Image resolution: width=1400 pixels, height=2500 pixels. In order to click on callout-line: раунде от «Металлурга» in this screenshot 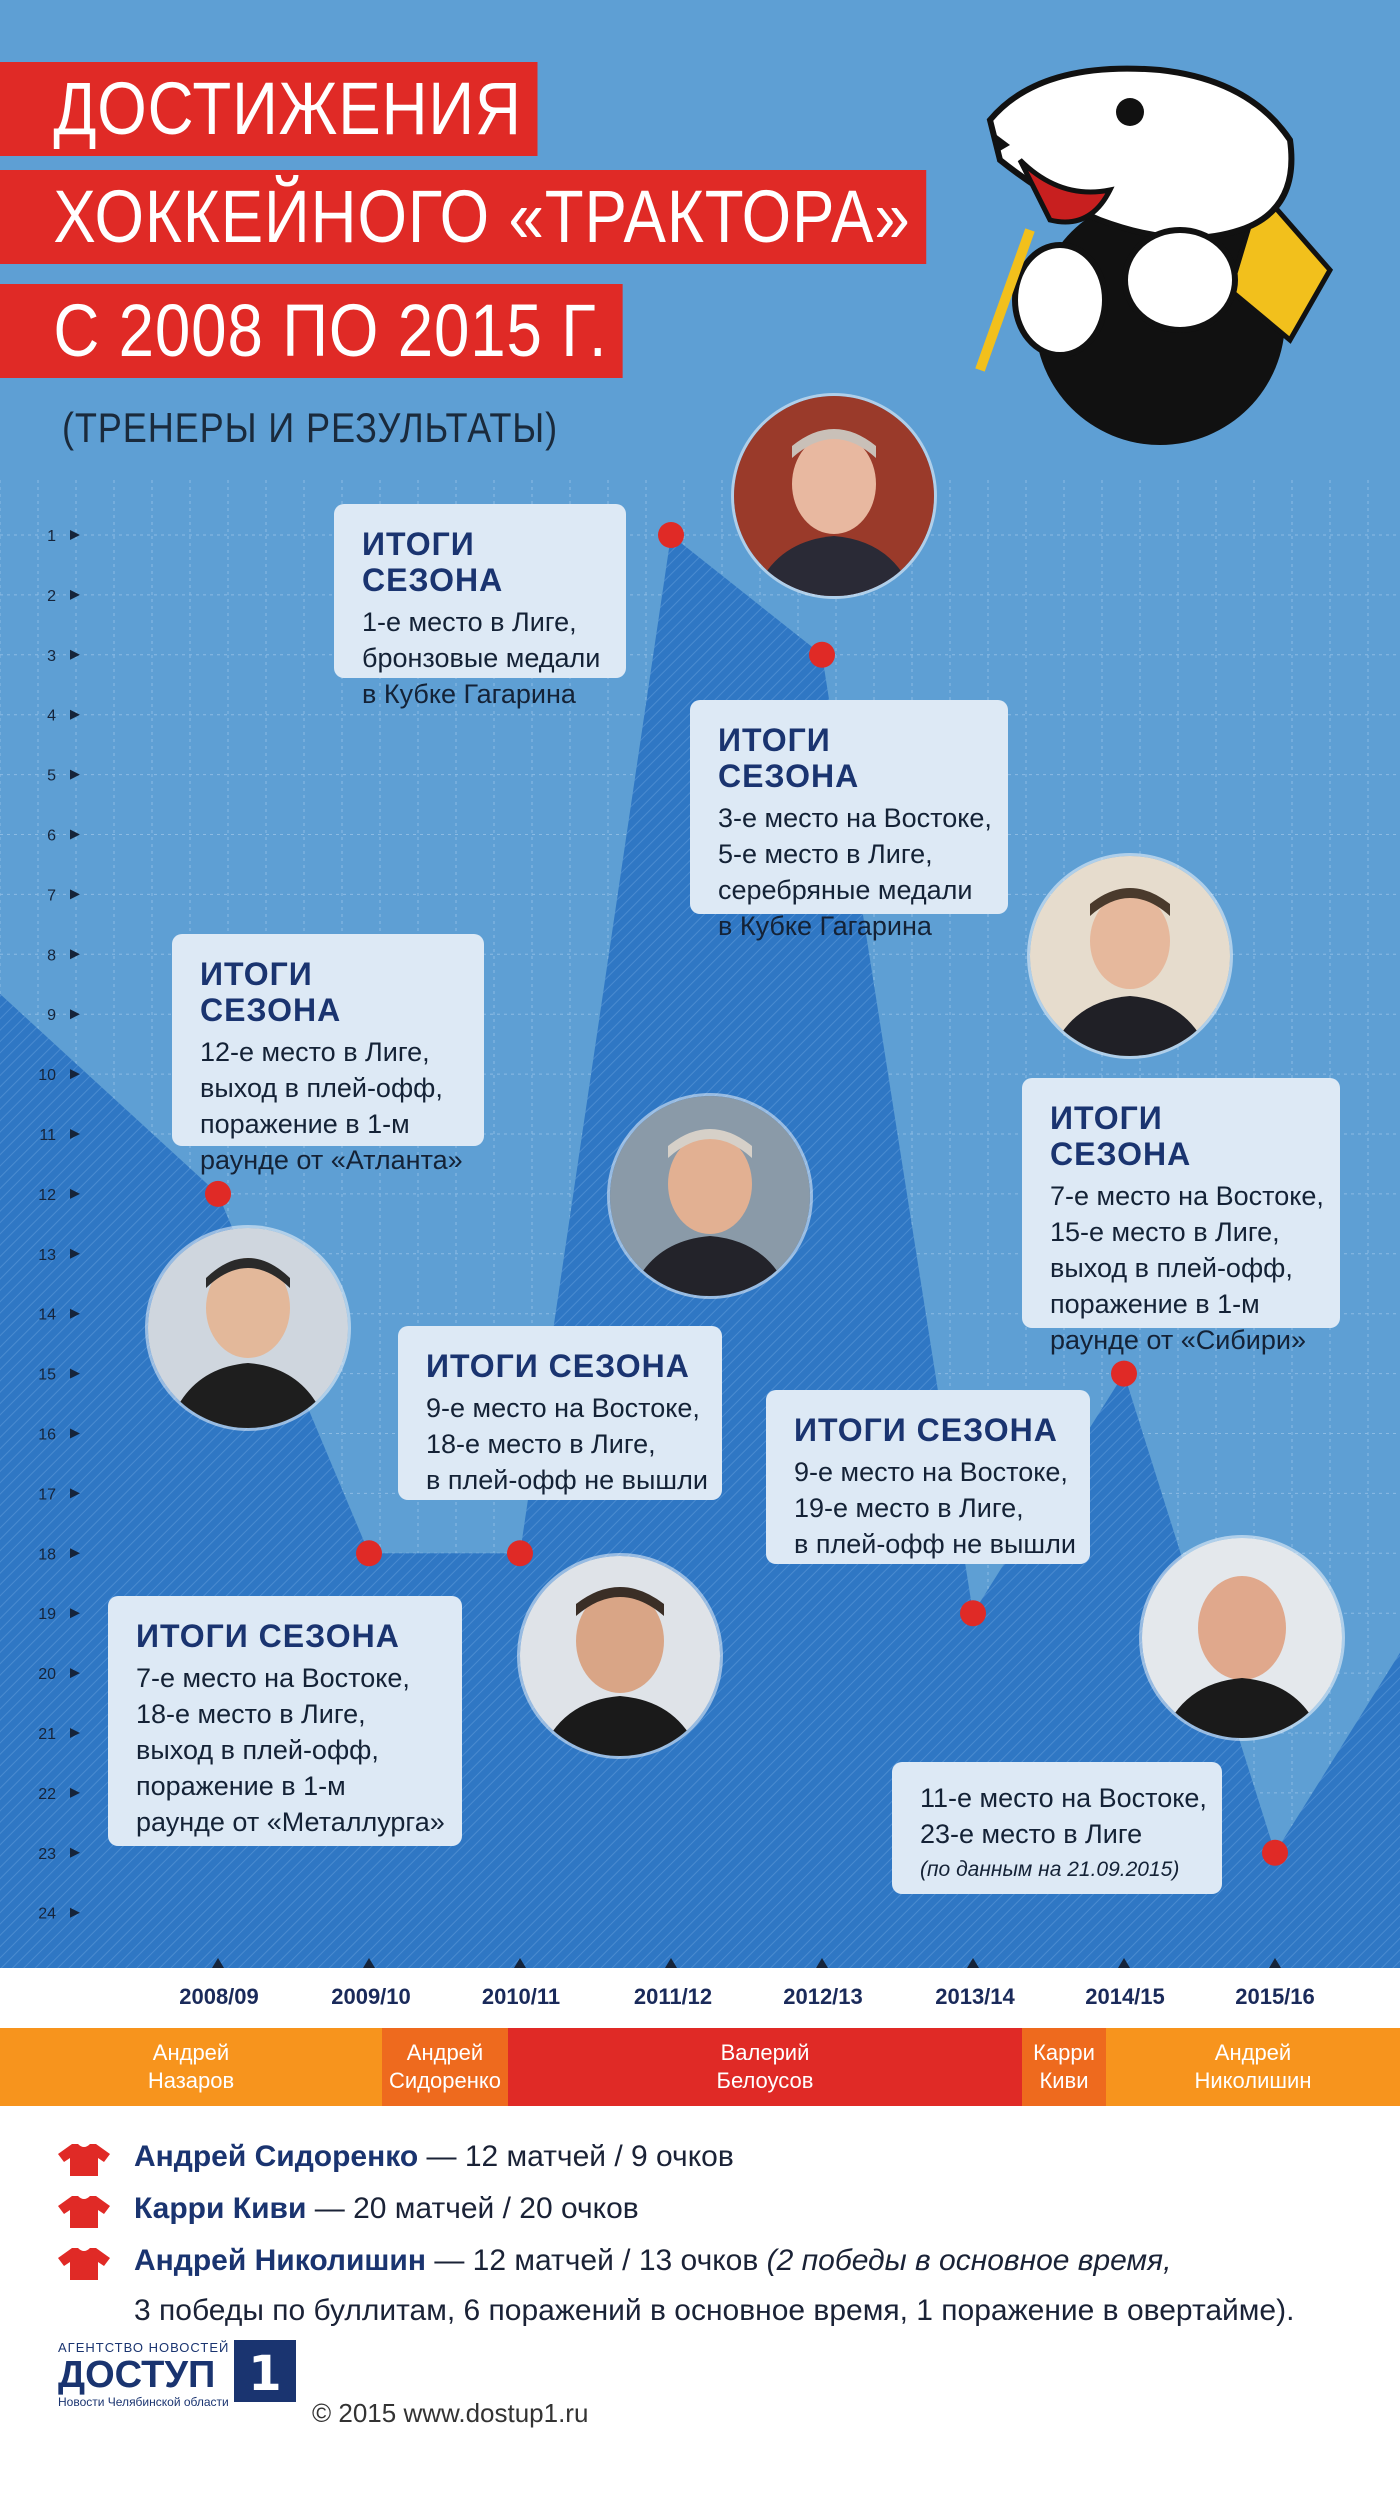, I will do `click(290, 1822)`.